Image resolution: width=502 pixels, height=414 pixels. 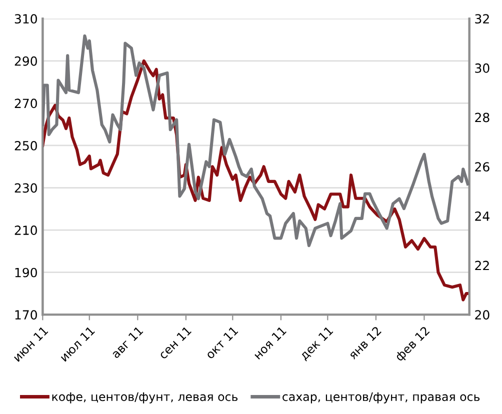 What do you see at coordinates (482, 68) in the screenshot?
I see `y2-tick-label: 30` at bounding box center [482, 68].